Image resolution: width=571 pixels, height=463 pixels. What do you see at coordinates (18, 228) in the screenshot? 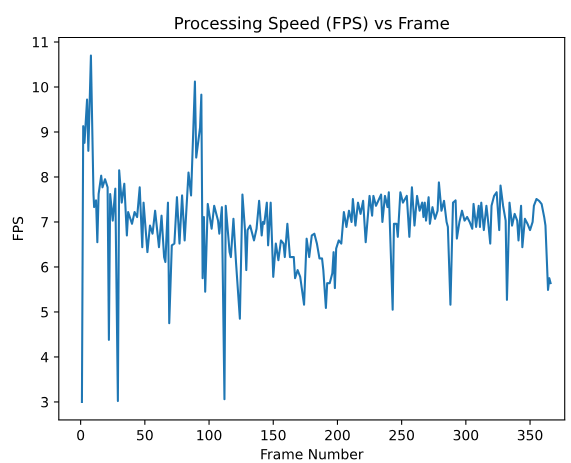
I see `y-axis-title: FPS` at bounding box center [18, 228].